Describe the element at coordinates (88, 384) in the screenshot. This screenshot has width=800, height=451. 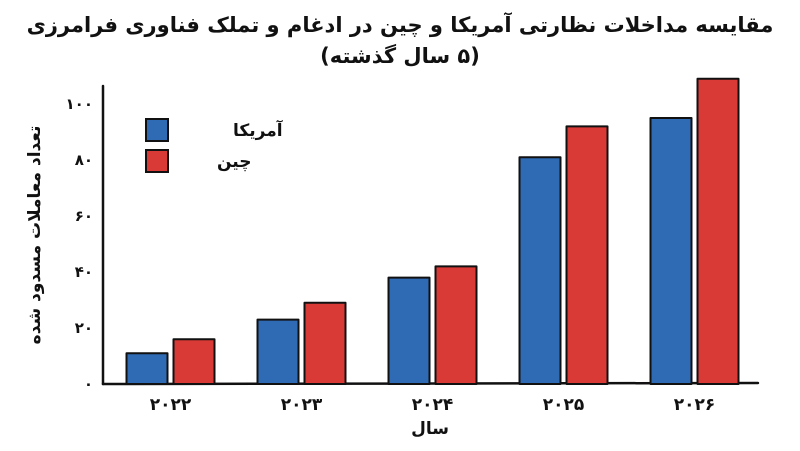
I see `y-tick-label: ۰` at that location.